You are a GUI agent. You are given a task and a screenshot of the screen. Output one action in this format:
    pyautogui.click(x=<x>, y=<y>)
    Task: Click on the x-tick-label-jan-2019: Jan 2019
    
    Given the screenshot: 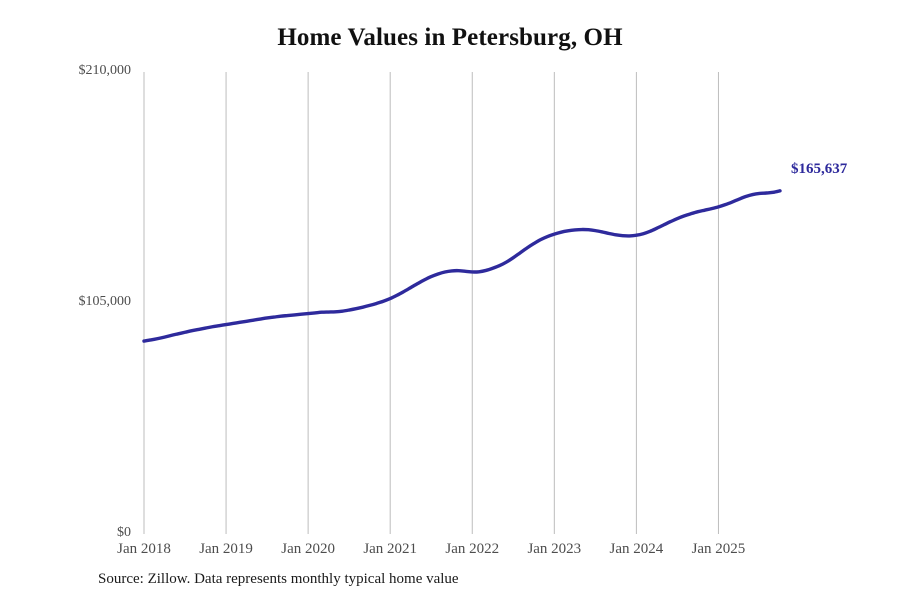 What is the action you would take?
    pyautogui.click(x=226, y=549)
    